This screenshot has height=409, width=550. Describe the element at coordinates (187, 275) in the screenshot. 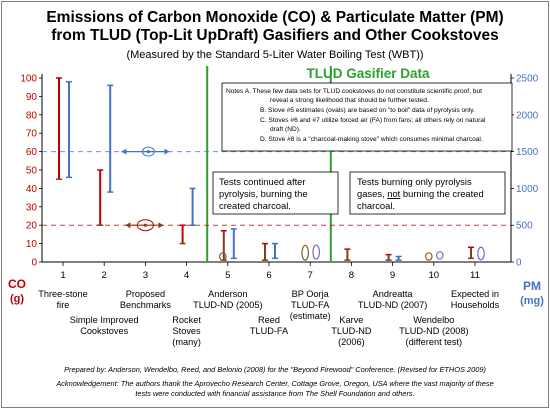

I see `x-tick-label: 4` at that location.